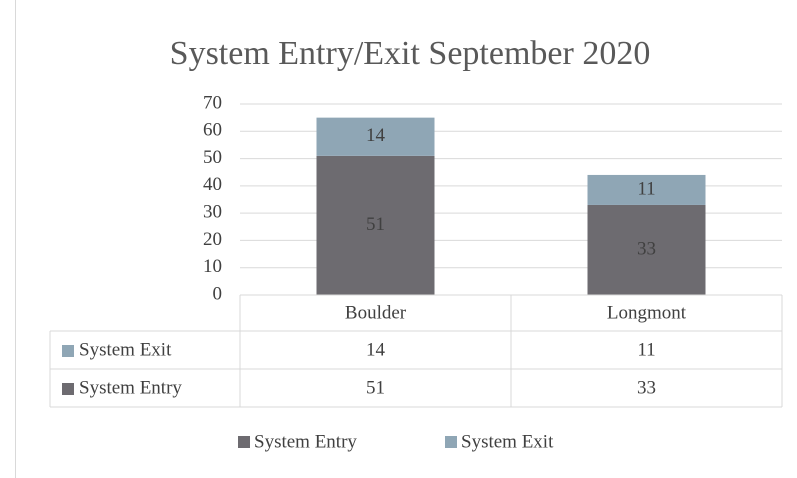  What do you see at coordinates (410, 53) in the screenshot?
I see `chart-title: System Entry/Exit September 2020` at bounding box center [410, 53].